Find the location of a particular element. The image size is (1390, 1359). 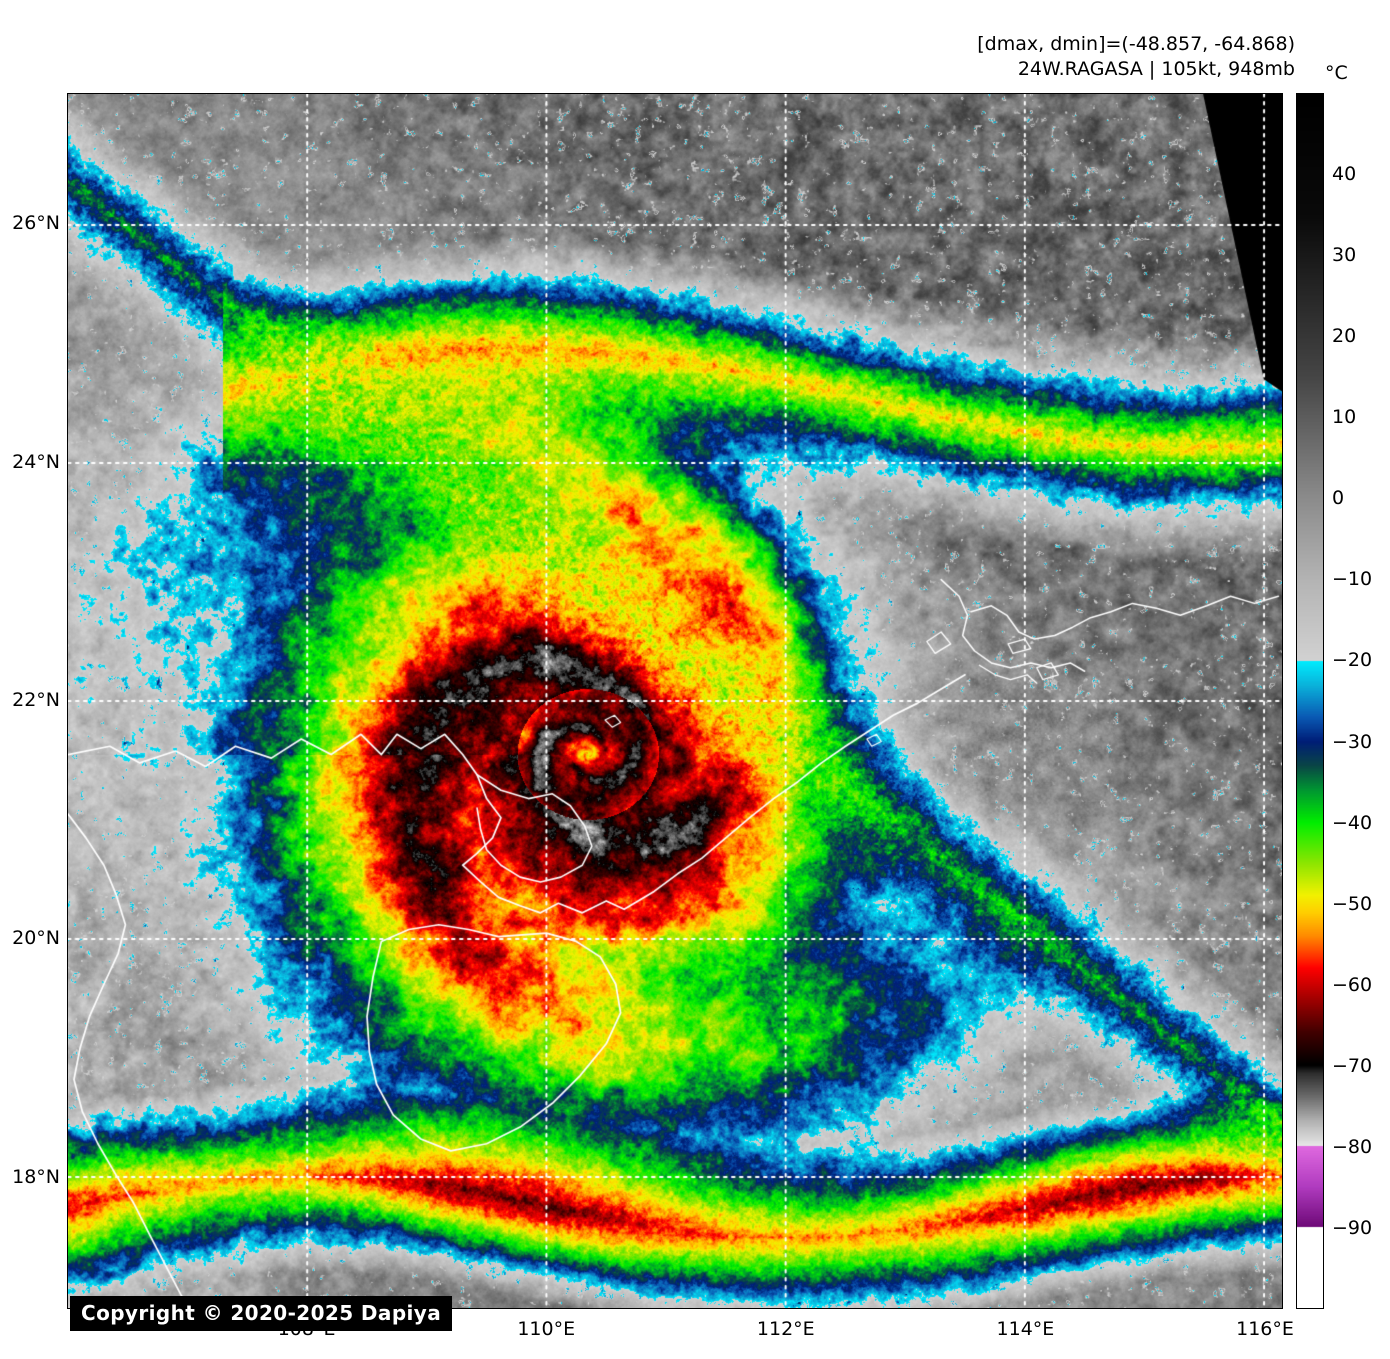

colorbar-tick-5: −10 is located at coordinates (1352, 579).